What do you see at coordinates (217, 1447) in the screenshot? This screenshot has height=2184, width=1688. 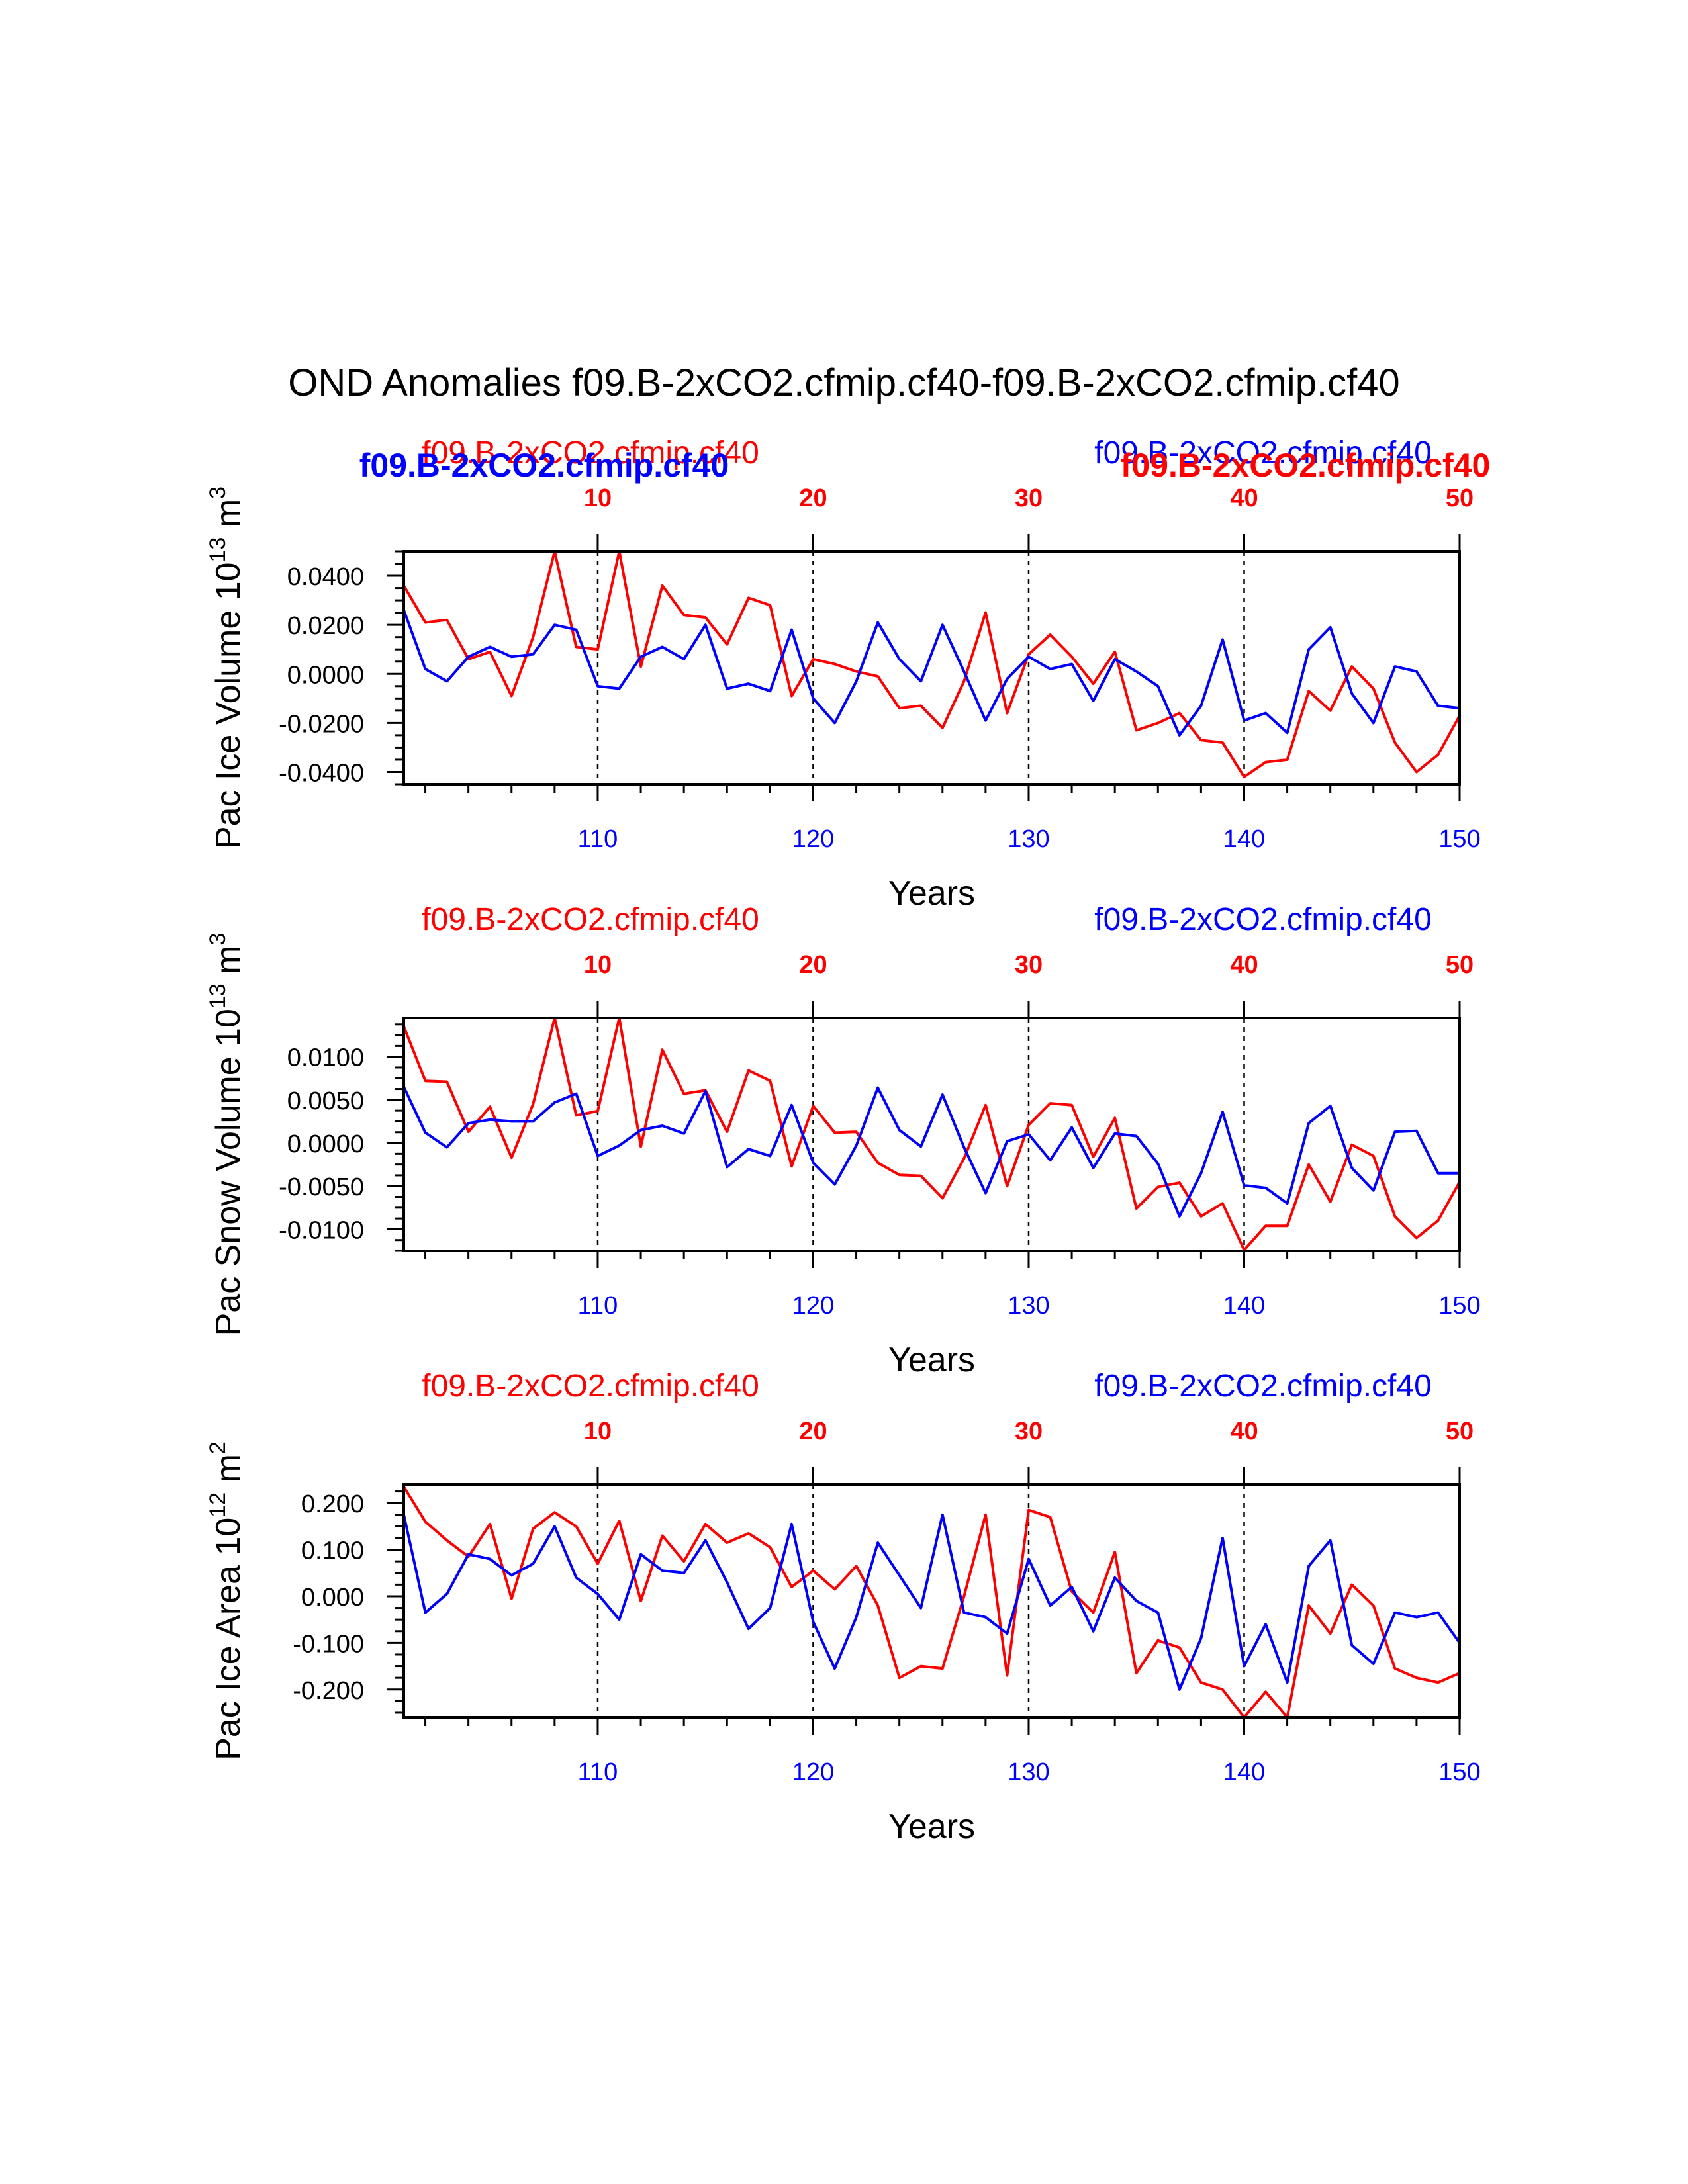 I see `y-axis-title-part: 2` at bounding box center [217, 1447].